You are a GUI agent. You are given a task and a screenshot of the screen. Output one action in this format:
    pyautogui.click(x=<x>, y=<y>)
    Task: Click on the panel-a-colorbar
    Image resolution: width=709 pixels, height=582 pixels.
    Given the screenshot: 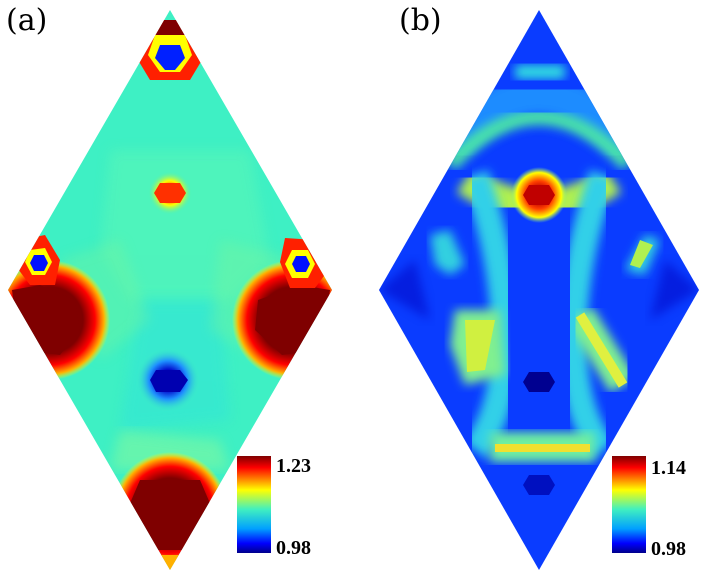 What is the action you would take?
    pyautogui.click(x=254, y=504)
    